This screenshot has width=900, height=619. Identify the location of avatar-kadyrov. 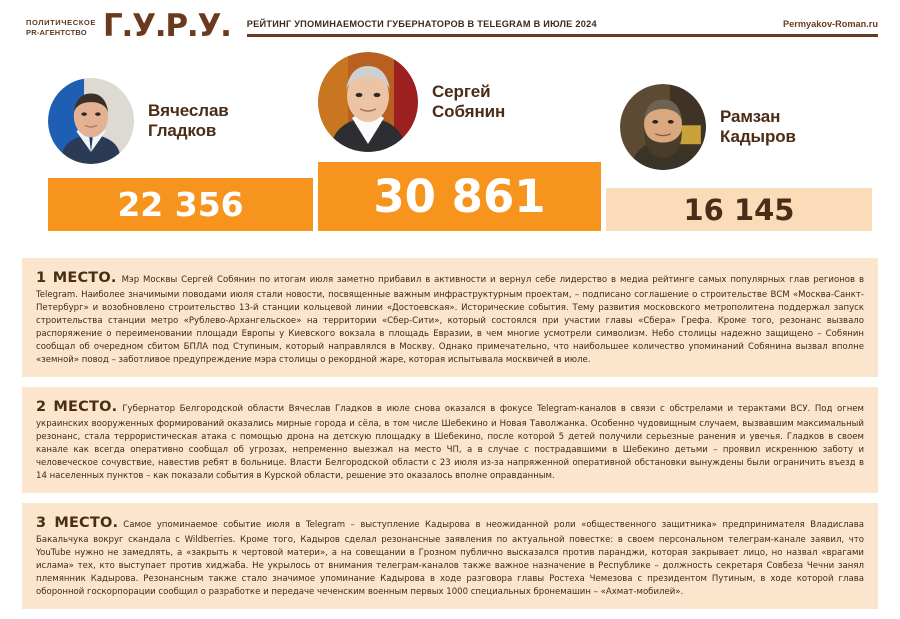
(663, 127).